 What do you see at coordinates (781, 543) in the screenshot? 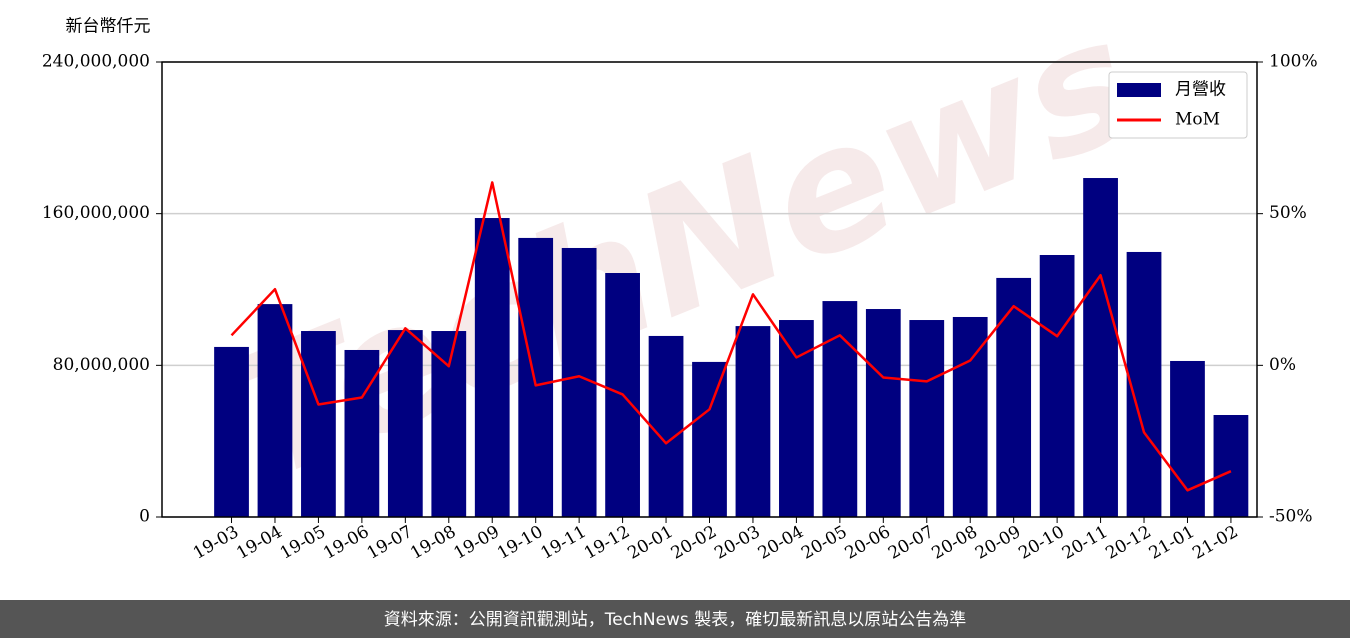
I see `x-tick-label: 20-04` at bounding box center [781, 543].